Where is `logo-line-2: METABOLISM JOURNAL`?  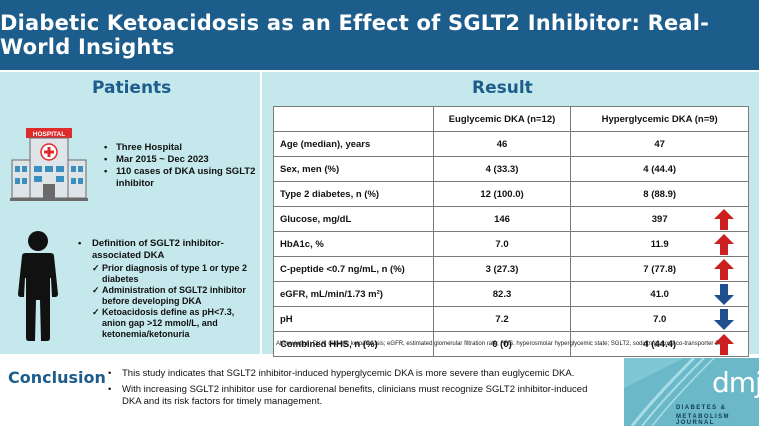
logo-line-2: METABOLISM JOURNAL is located at coordinates (703, 420).